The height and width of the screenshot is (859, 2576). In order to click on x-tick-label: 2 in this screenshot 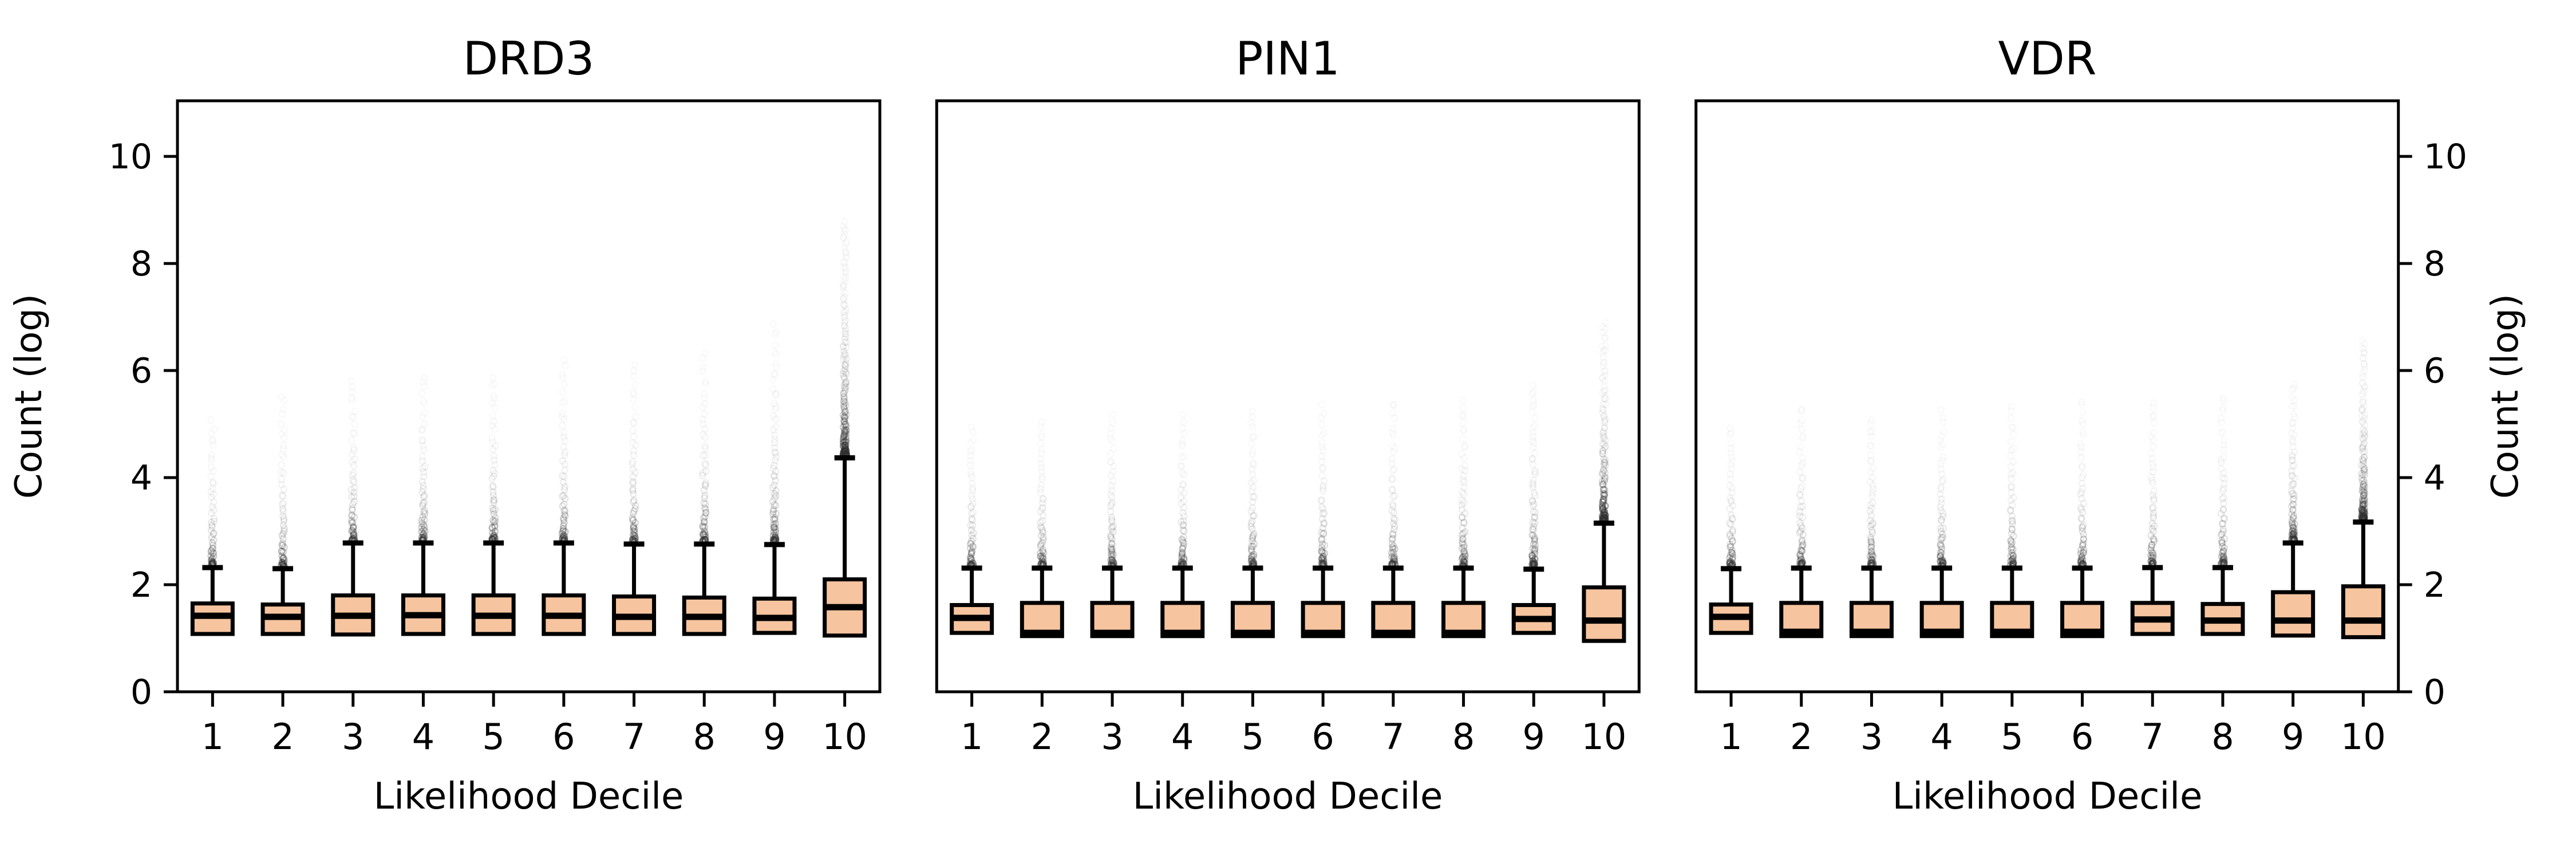, I will do `click(282, 737)`.